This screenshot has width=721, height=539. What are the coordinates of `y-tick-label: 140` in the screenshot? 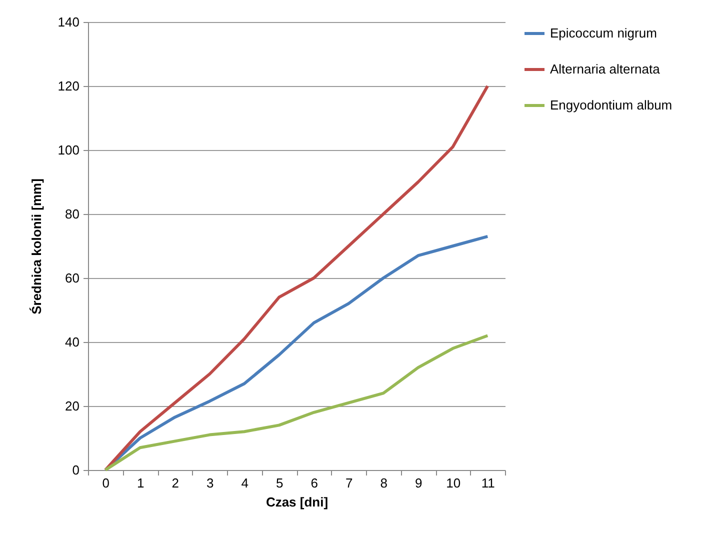 It's located at (69, 22).